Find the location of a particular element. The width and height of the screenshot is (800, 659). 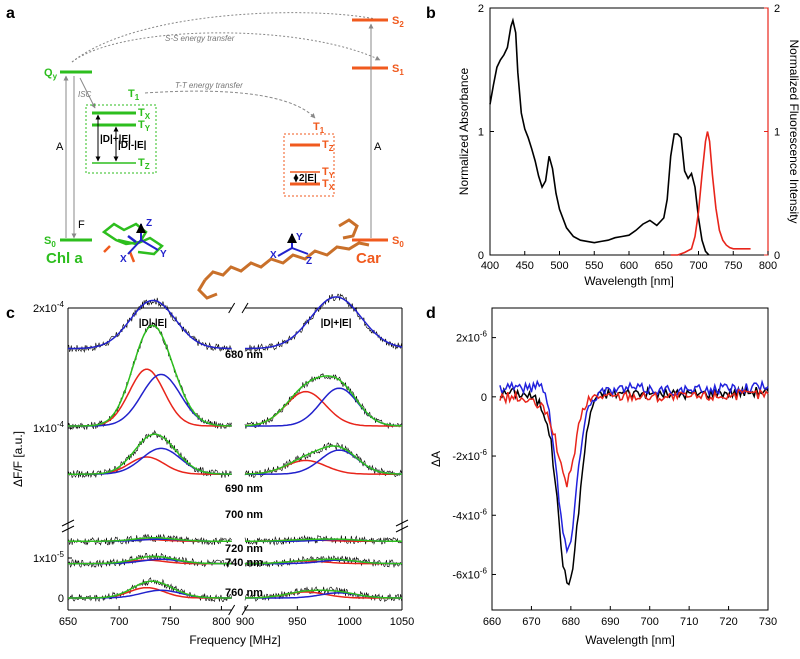

car-molecule is located at coordinates (283, 259).